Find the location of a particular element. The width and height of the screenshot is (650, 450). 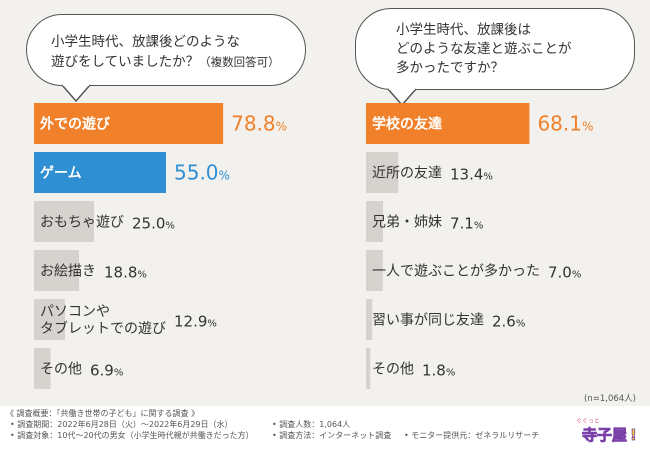

right-bar-value-1: 13.4% is located at coordinates (471, 175).